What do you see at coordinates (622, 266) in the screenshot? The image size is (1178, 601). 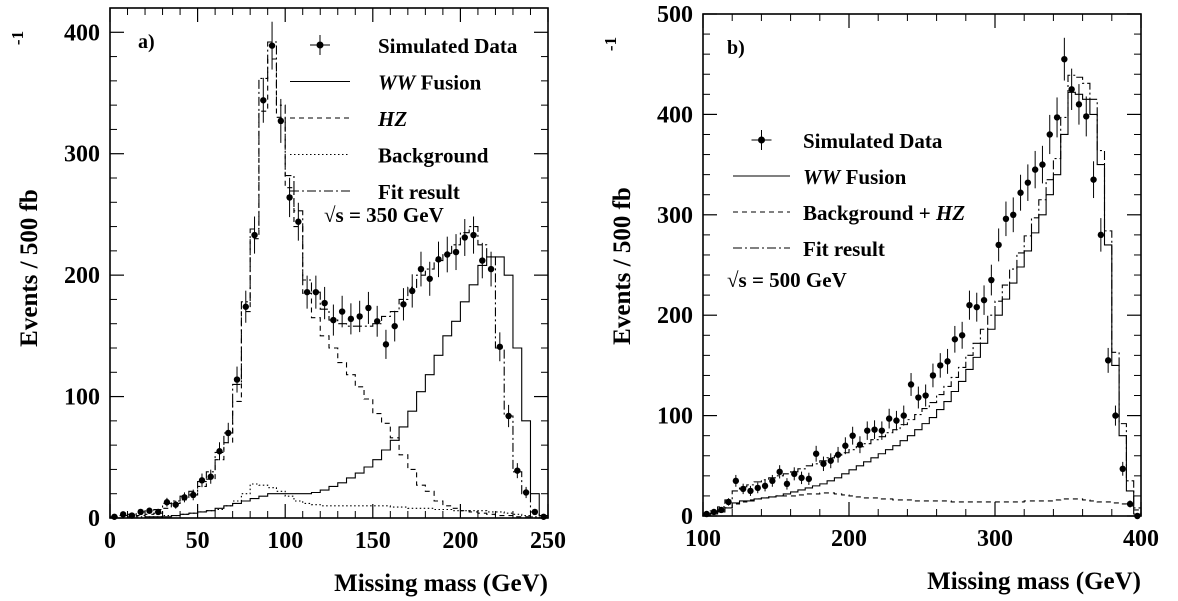 I see `y-axis-label: Events / 500 fb` at bounding box center [622, 266].